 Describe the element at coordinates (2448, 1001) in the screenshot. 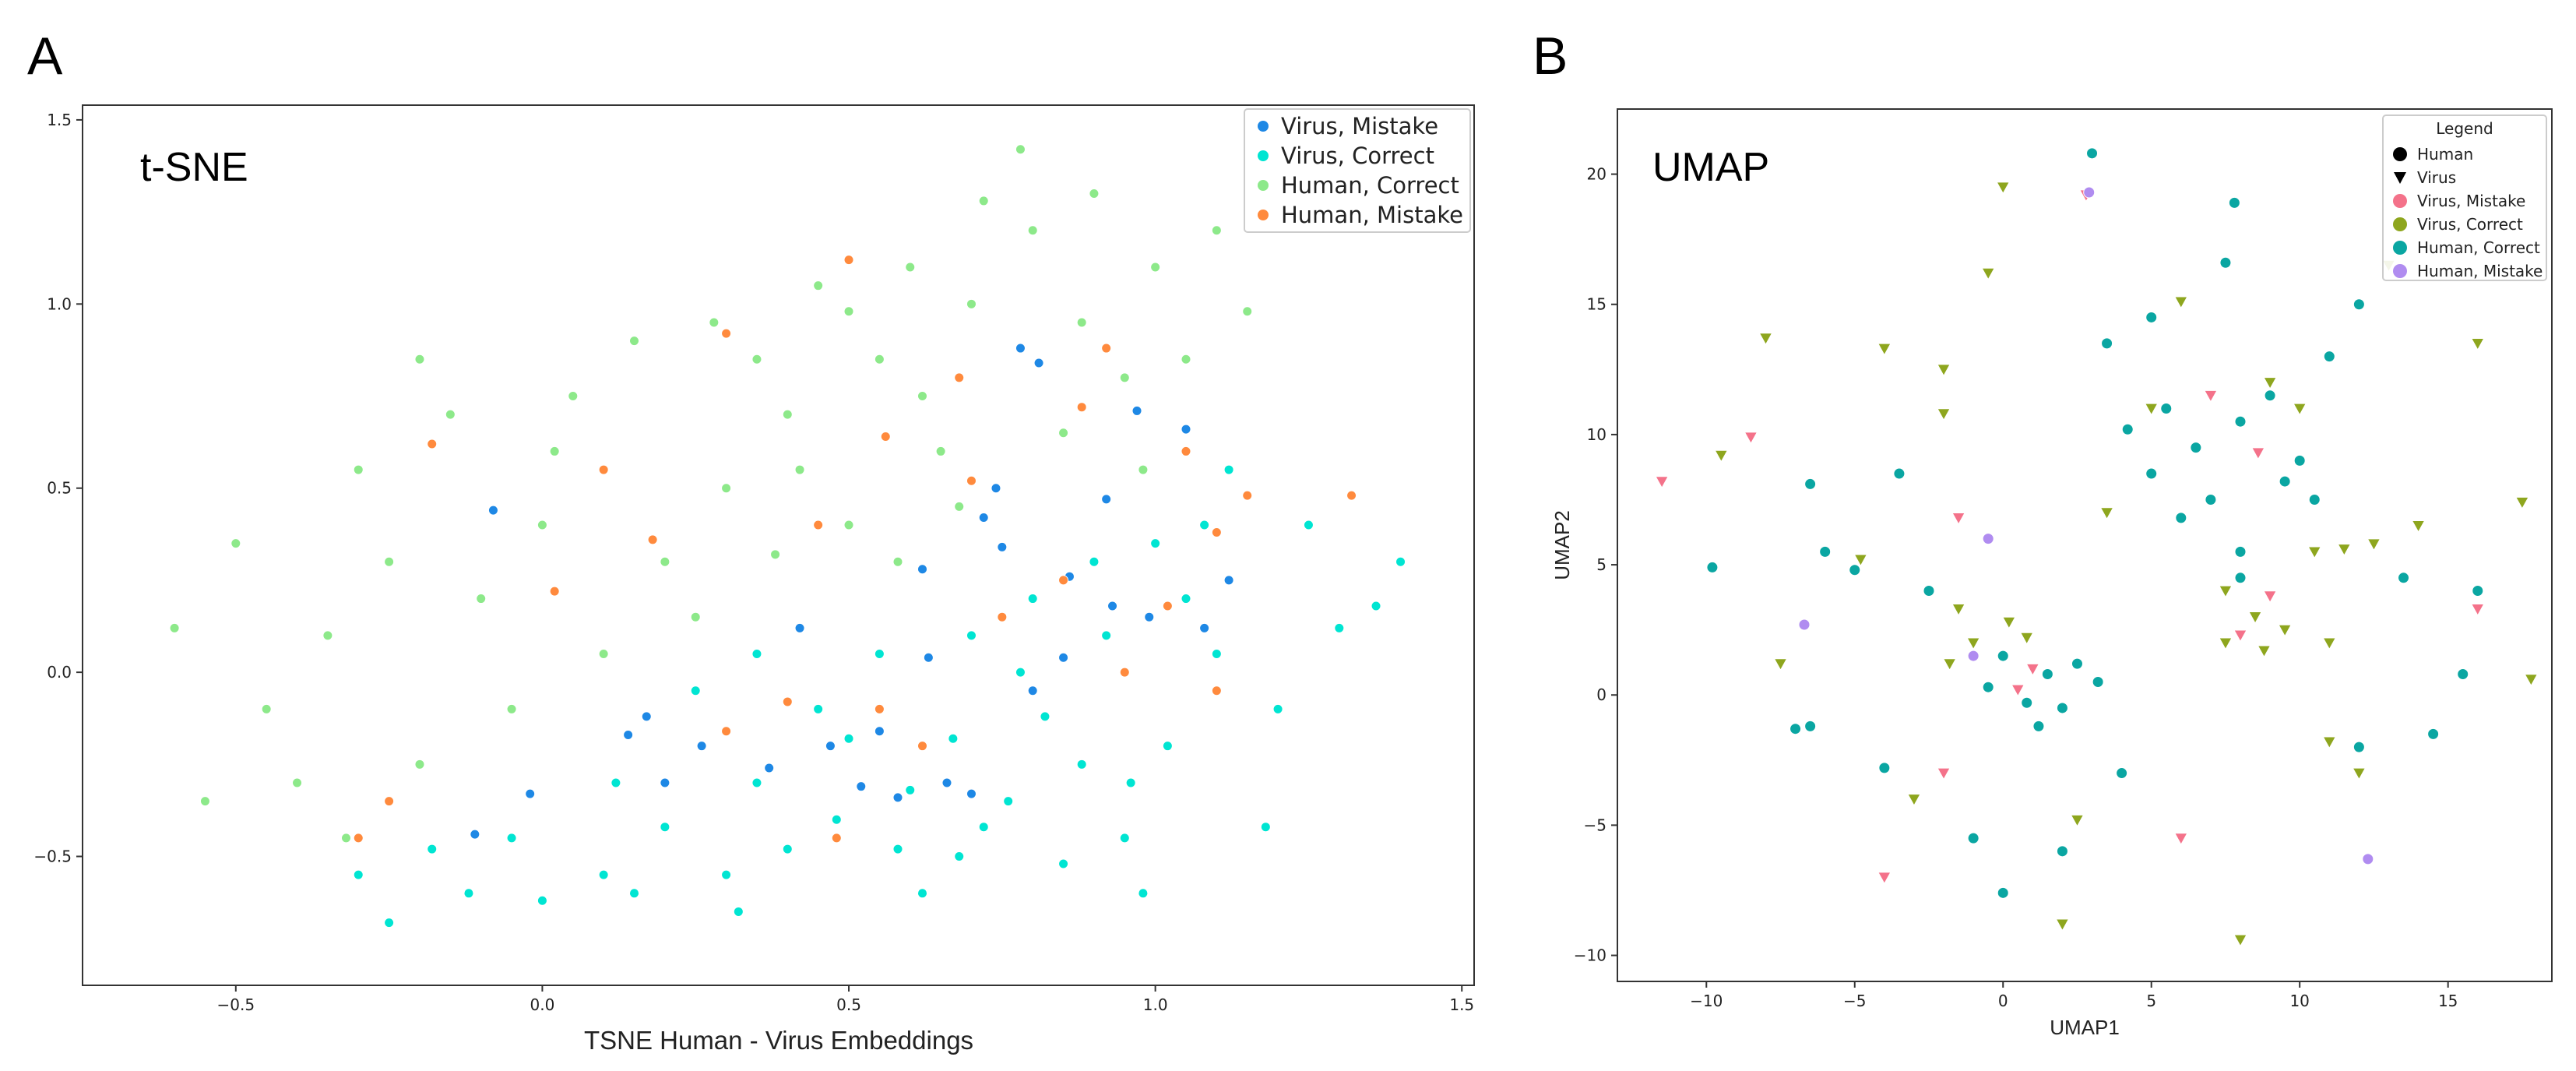

I see `x-tick-label: 15` at that location.